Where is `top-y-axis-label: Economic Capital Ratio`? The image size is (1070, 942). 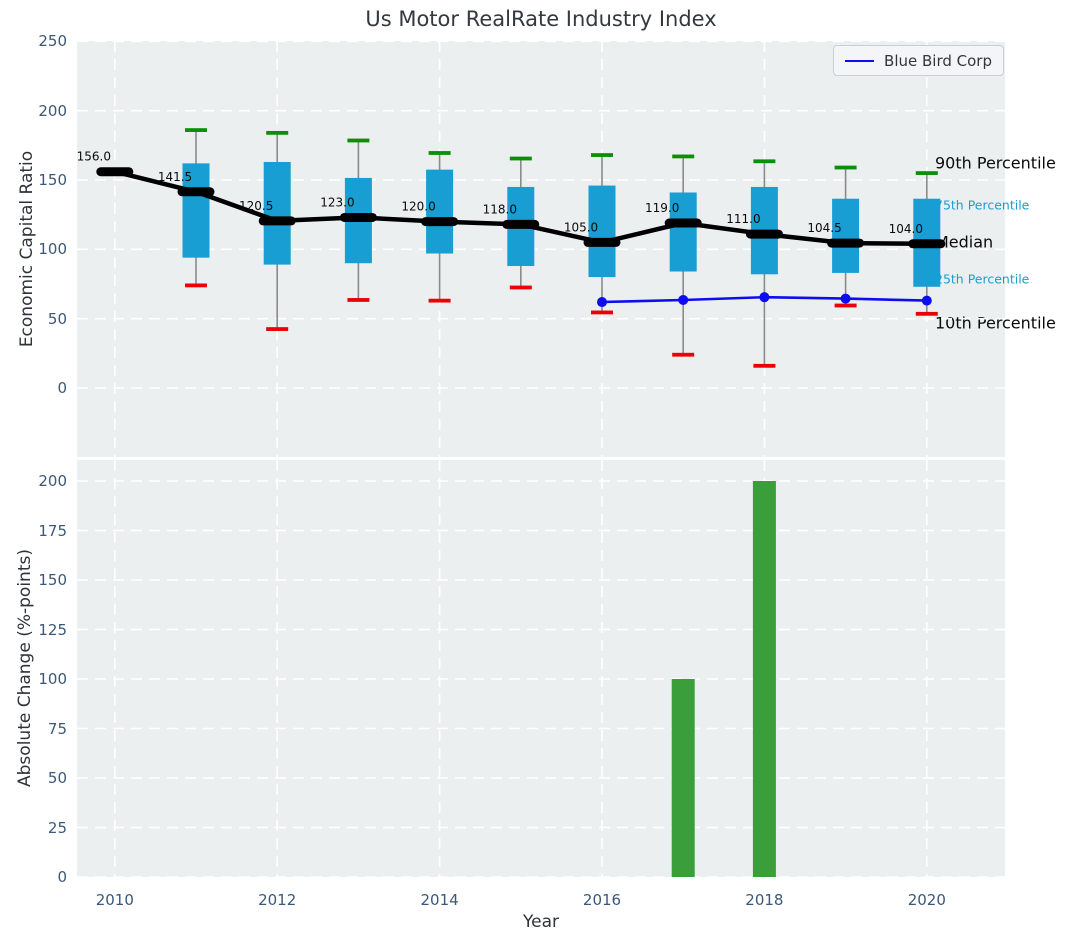
top-y-axis-label: Economic Capital Ratio is located at coordinates (27, 249).